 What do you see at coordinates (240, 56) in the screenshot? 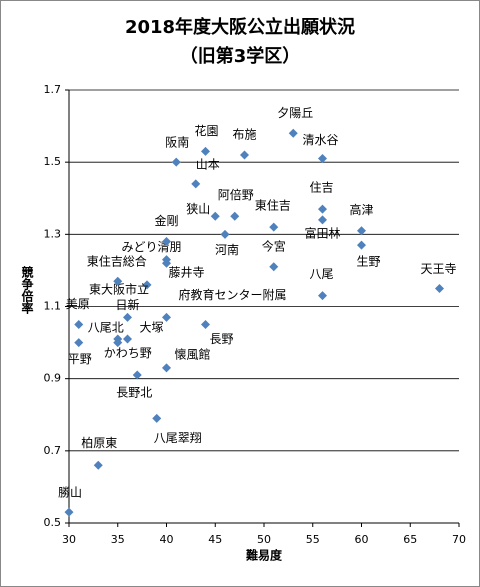
I see `chart-subtitle: （旧第3学区）` at bounding box center [240, 56].